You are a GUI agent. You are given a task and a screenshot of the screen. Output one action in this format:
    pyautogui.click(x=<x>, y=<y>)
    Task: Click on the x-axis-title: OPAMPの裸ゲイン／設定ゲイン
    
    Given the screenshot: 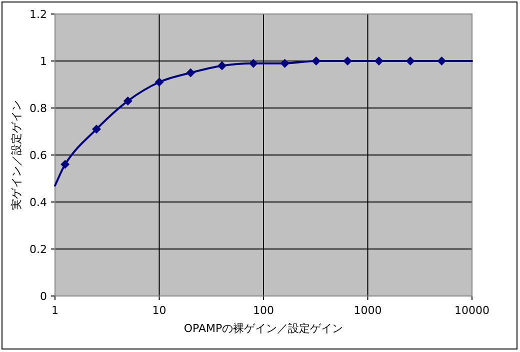 What is the action you would take?
    pyautogui.click(x=264, y=328)
    